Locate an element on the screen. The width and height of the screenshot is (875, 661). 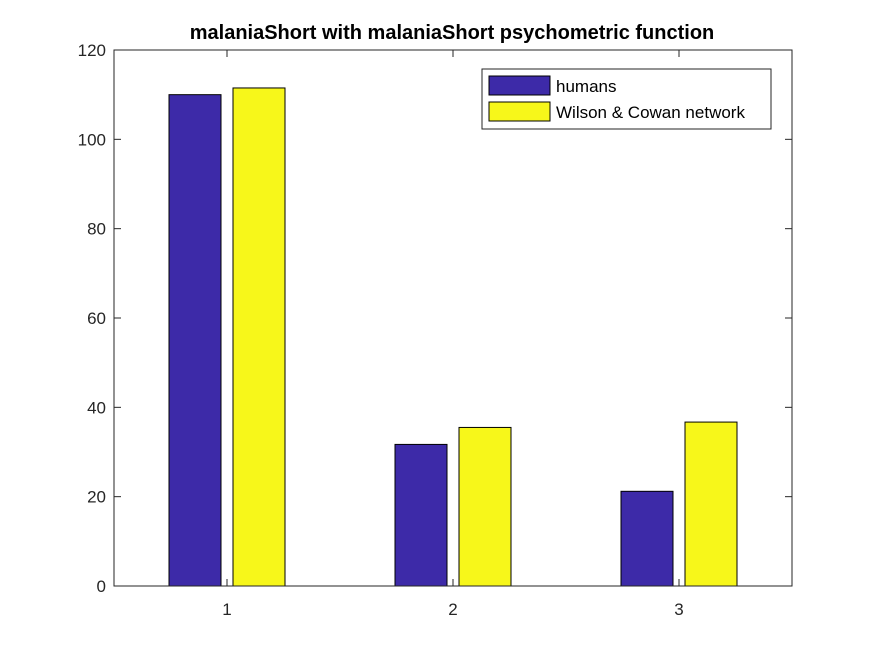
x-tick-label-1: 1 is located at coordinates (226, 609).